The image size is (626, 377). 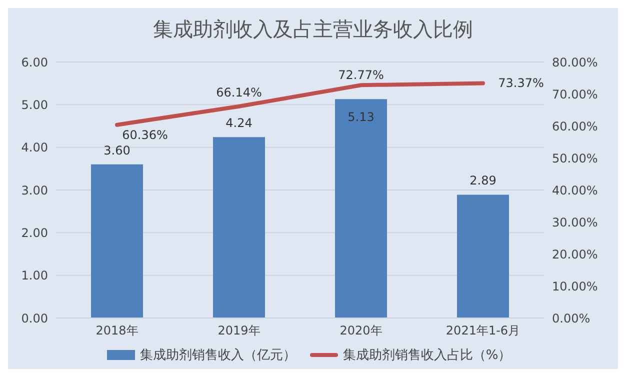 I want to click on data-label: 5.13, so click(x=361, y=117).